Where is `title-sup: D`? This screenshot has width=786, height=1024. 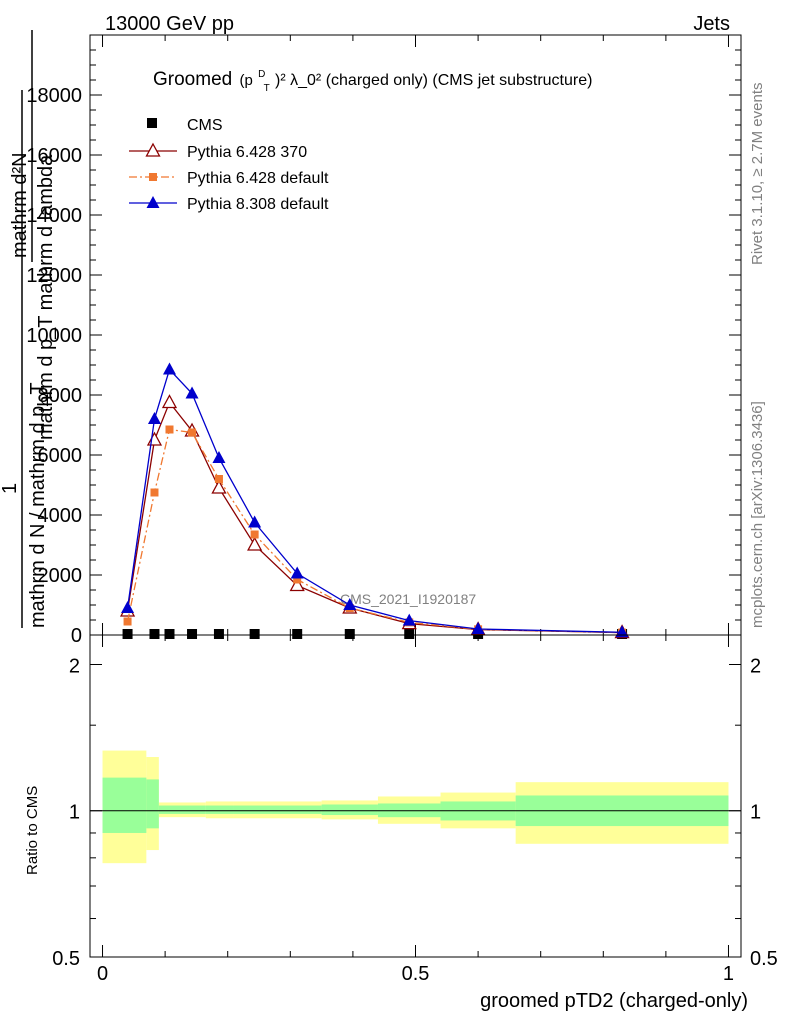 title-sup: D is located at coordinates (261, 74).